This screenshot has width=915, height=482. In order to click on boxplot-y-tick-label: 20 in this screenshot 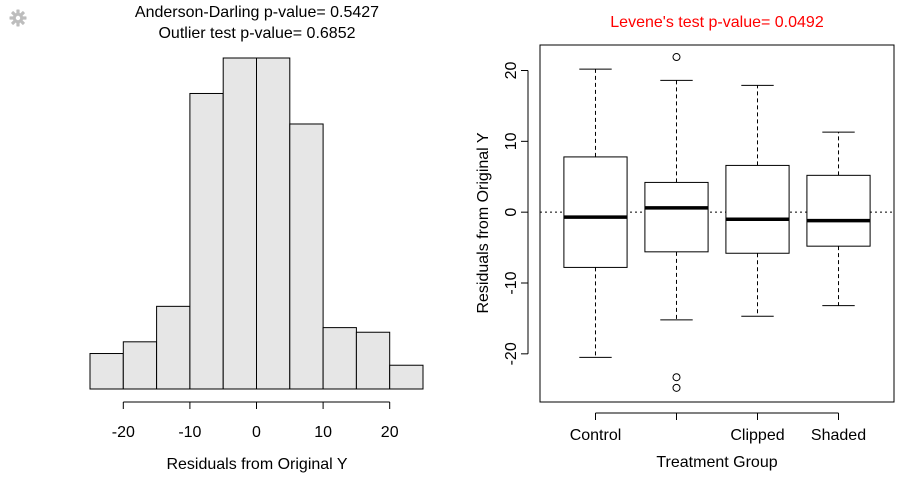, I will do `click(511, 71)`.